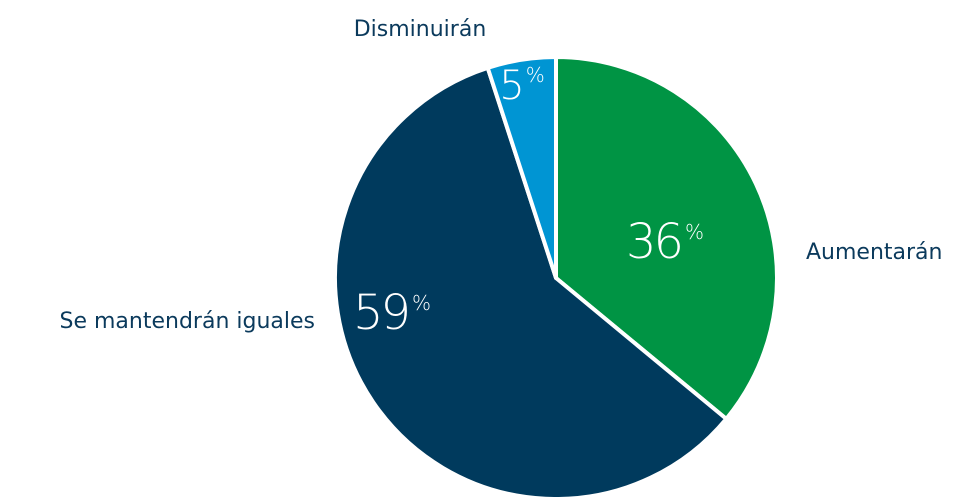 The height and width of the screenshot is (497, 974). What do you see at coordinates (380, 313) in the screenshot?
I see `data-label-value: 59` at bounding box center [380, 313].